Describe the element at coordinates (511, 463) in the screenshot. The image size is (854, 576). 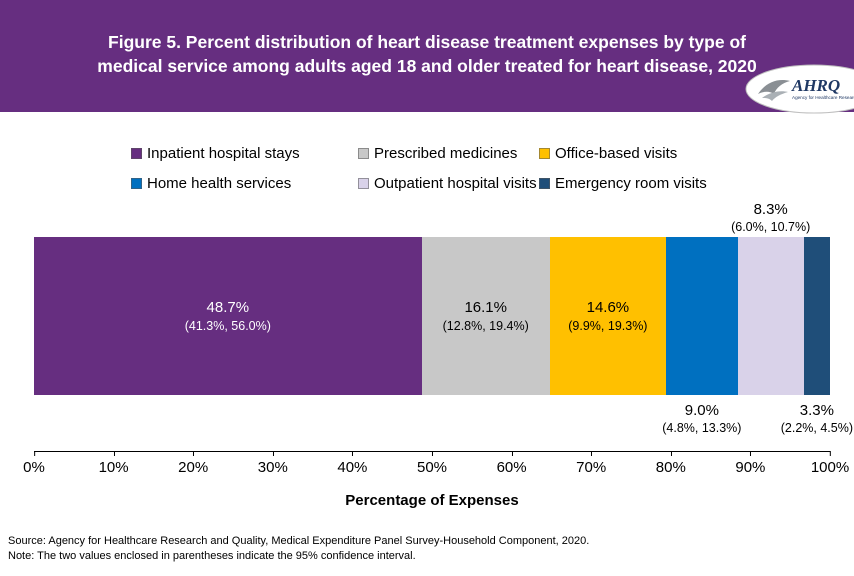
I see `x-axis-tick-60-: 60%` at that location.